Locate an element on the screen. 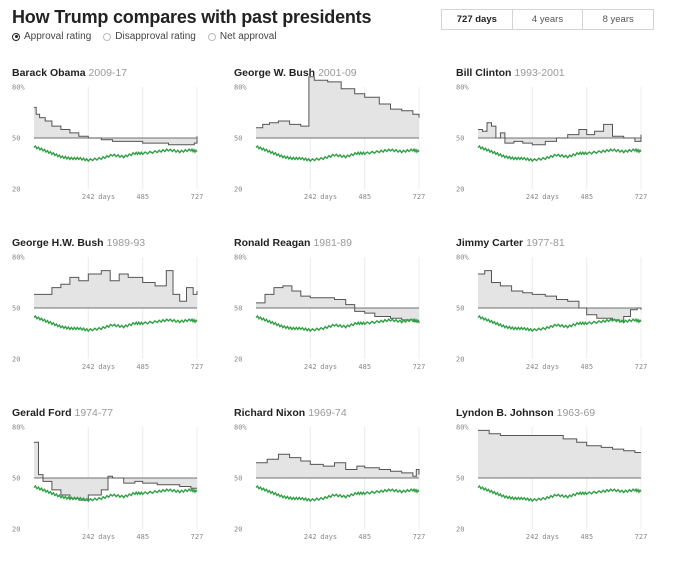  page-title: How Trump compares with past presidents is located at coordinates (192, 17).